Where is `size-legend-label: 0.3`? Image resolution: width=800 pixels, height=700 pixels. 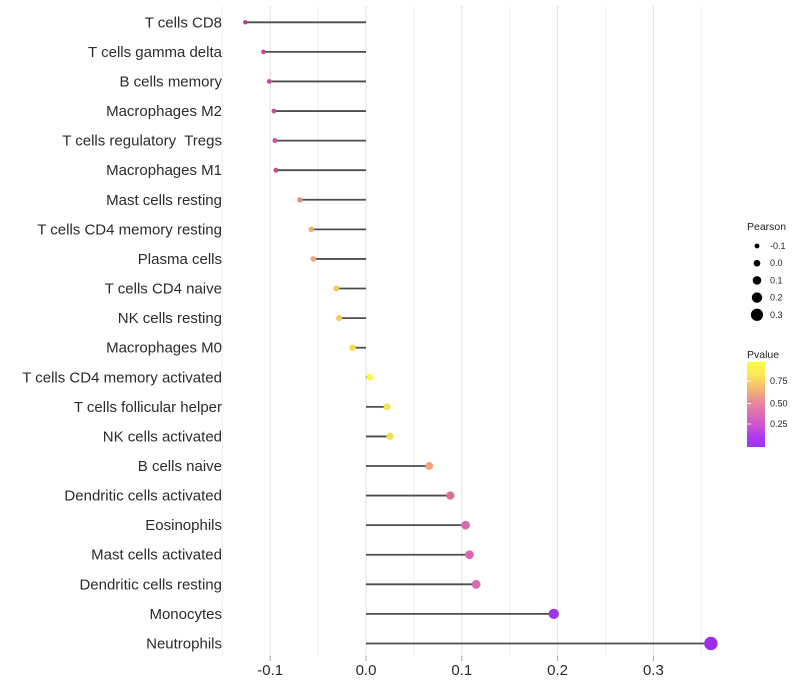 size-legend-label: 0.3 is located at coordinates (776, 315).